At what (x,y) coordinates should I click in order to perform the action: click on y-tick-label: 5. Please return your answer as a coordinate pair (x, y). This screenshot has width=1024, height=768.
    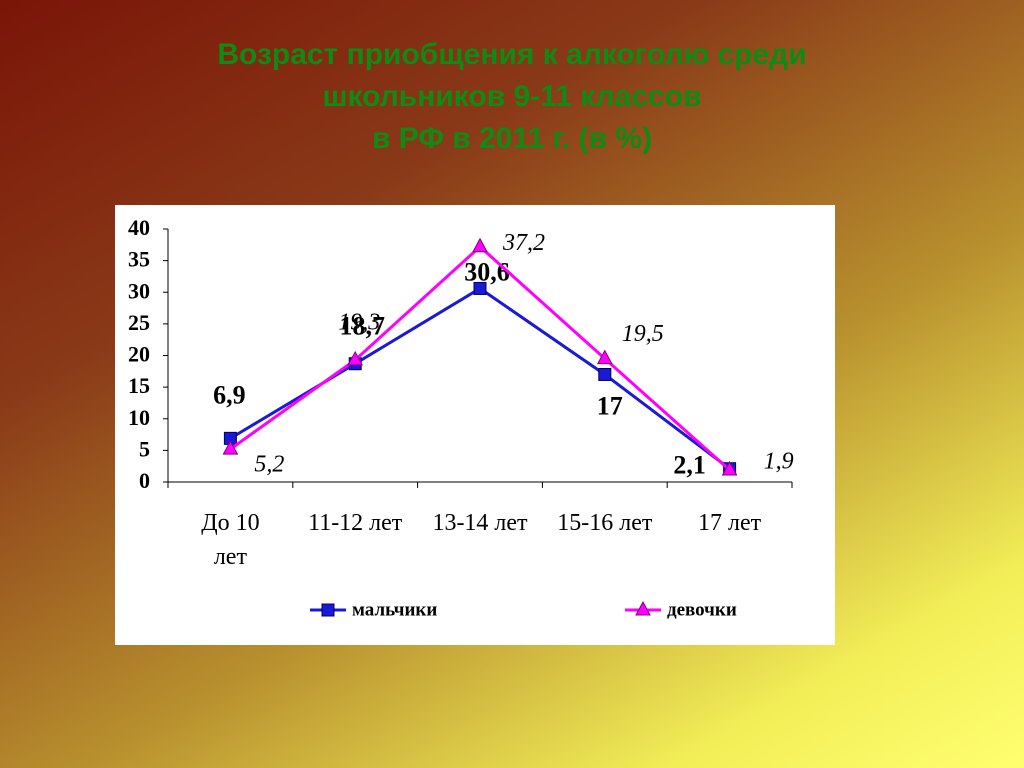
    Looking at the image, I should click on (144, 448).